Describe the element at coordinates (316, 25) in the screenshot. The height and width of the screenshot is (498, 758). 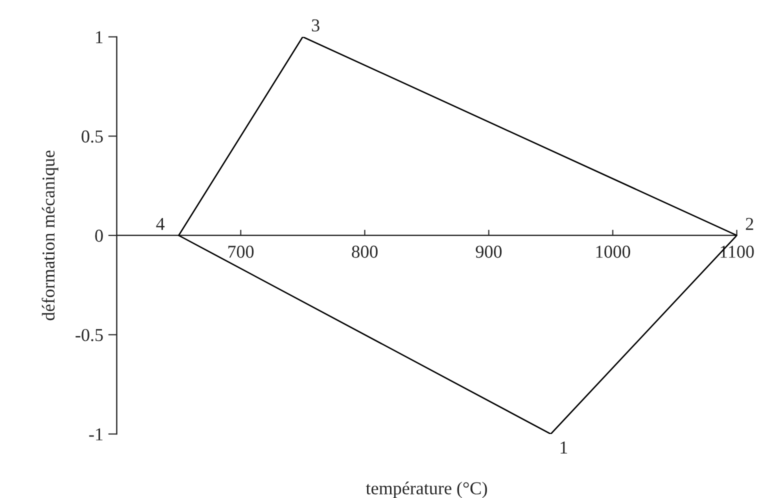
I see `annotation: 3` at that location.